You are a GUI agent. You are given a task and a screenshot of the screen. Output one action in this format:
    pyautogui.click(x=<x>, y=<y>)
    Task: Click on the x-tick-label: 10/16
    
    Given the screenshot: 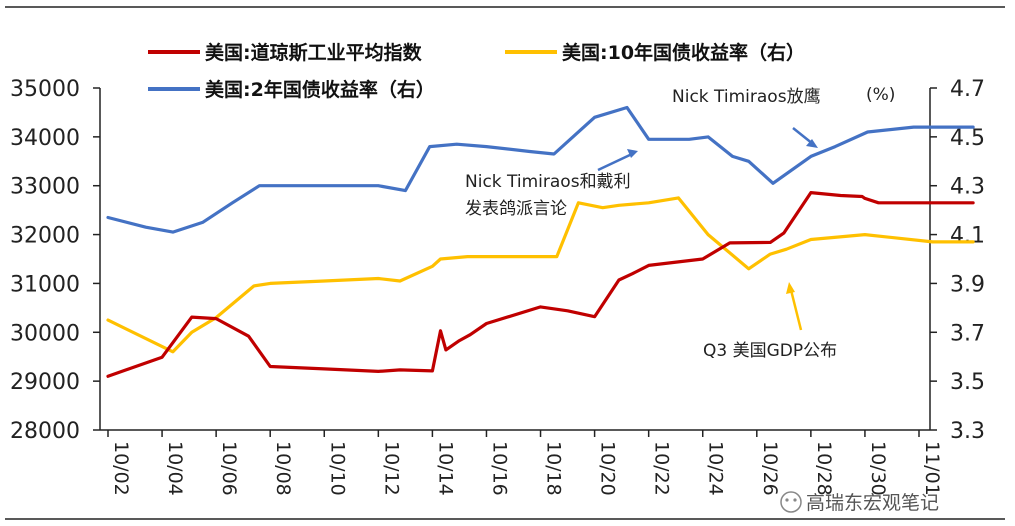 What is the action you would take?
    pyautogui.click(x=499, y=468)
    